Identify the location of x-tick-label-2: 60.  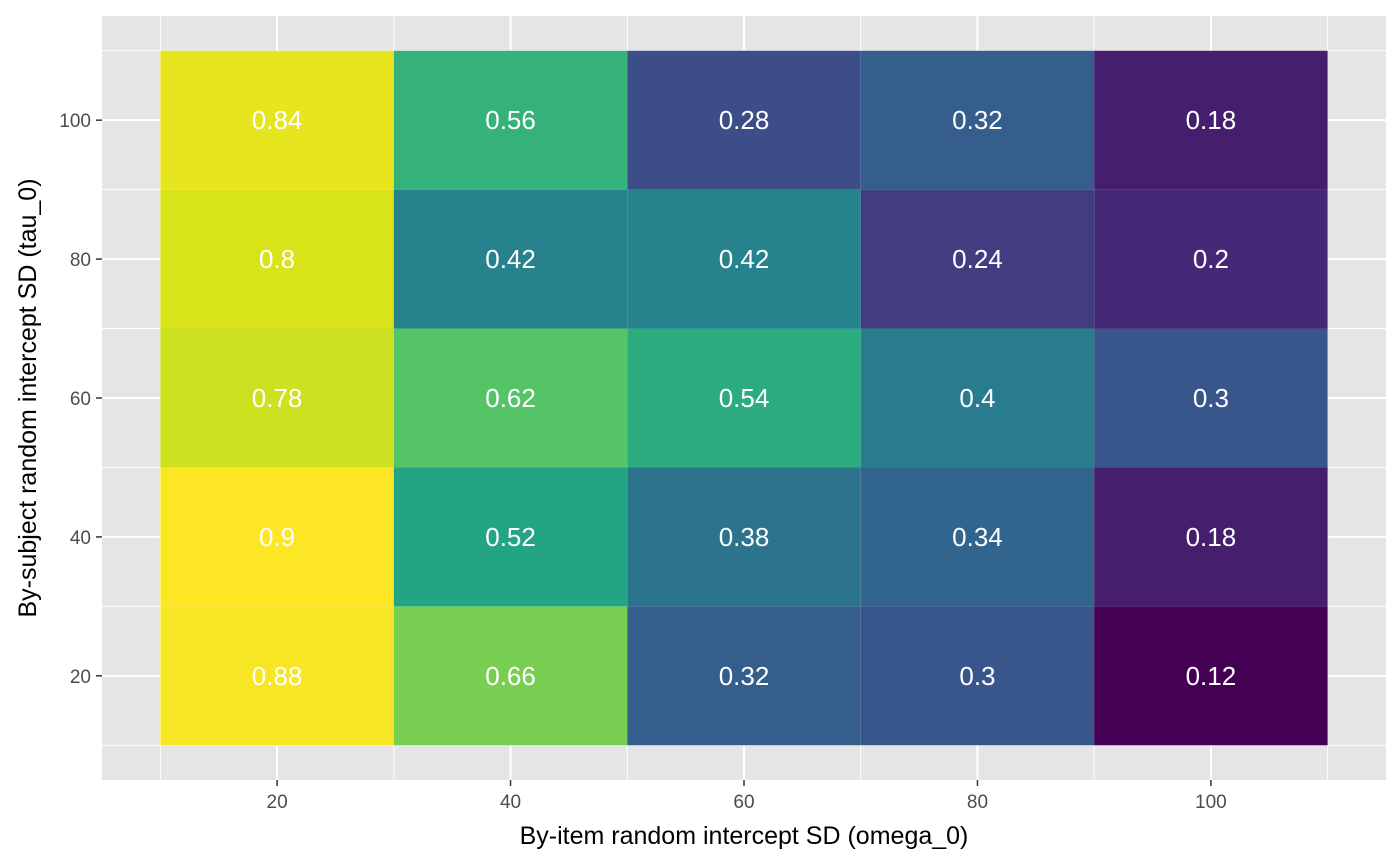
(743, 802).